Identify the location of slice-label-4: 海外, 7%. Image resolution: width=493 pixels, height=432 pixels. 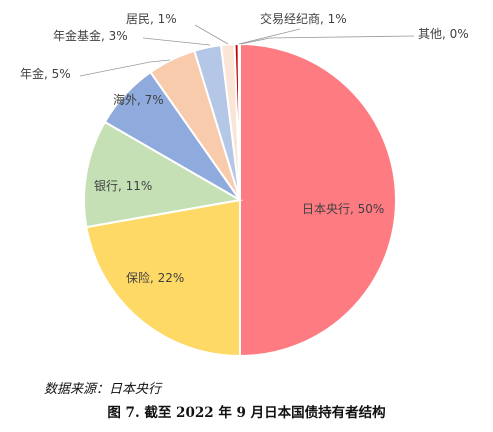
(138, 99).